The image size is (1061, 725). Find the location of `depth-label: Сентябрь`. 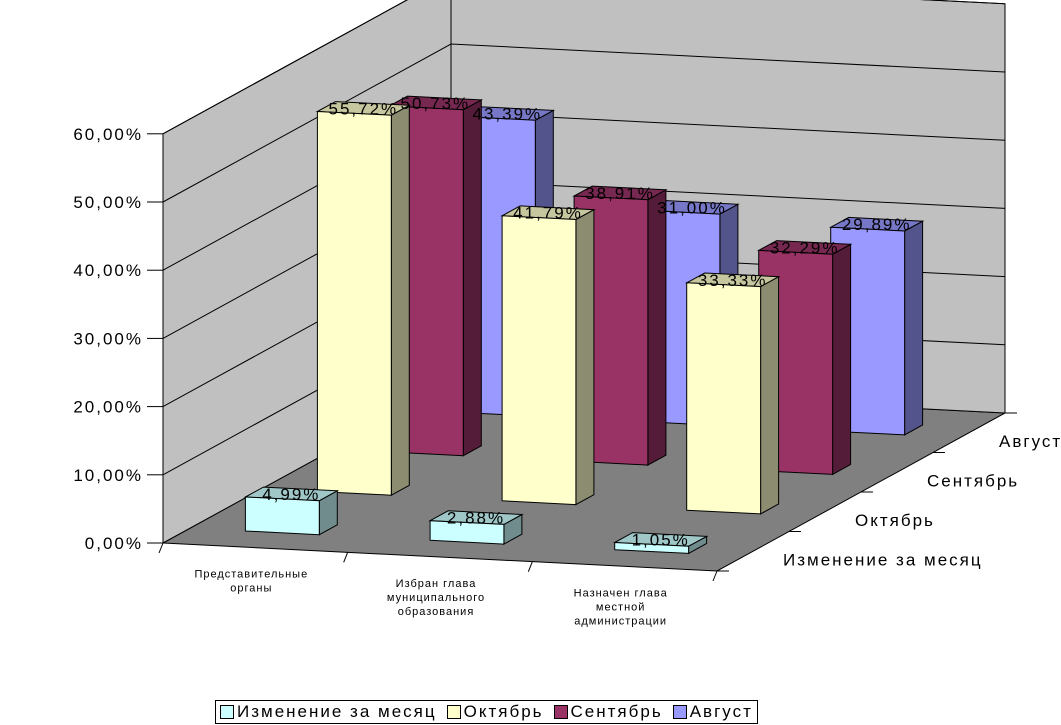

depth-label: Сентябрь is located at coordinates (973, 480).